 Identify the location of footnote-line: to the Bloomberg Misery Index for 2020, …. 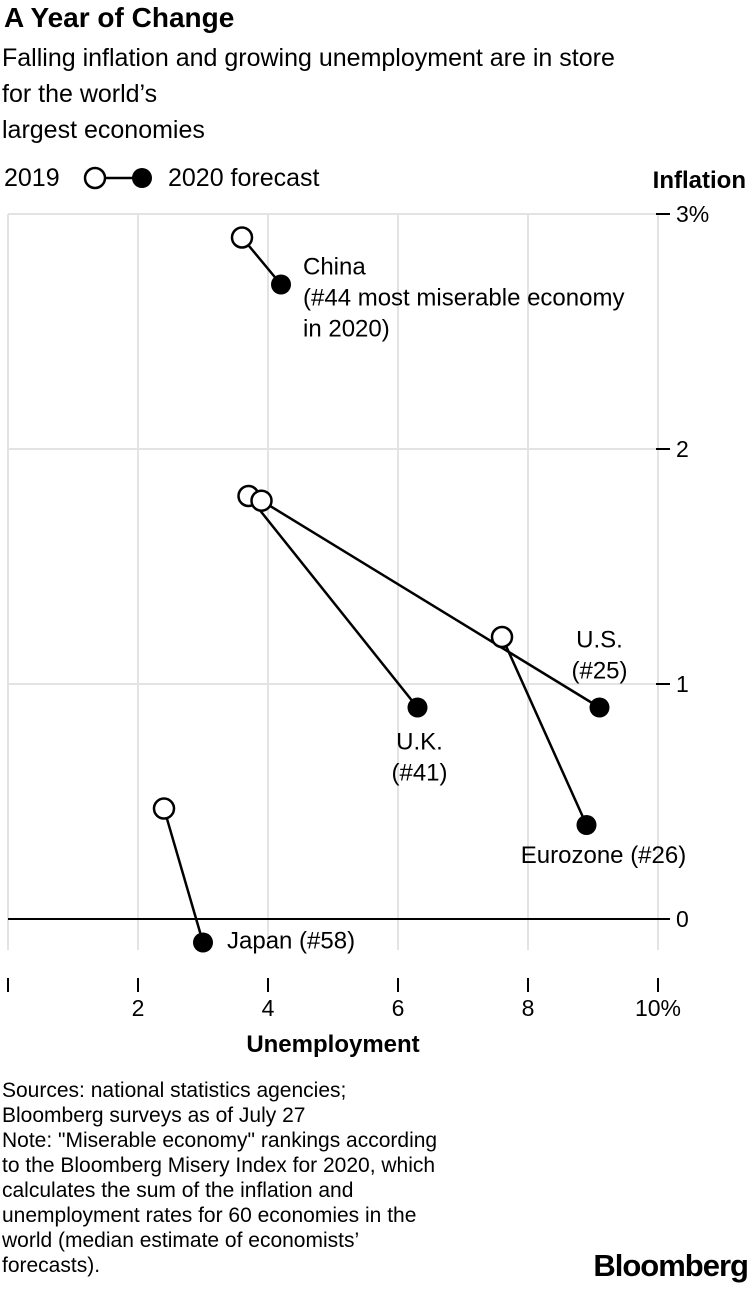
(219, 1165).